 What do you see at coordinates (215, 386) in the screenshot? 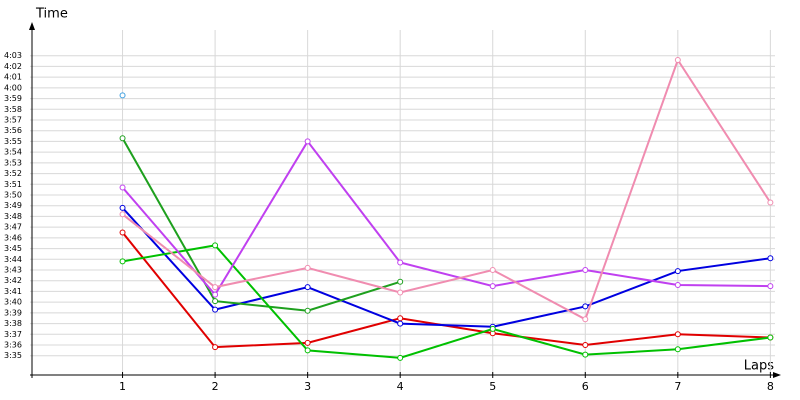
I see `x-tick-label: 2` at bounding box center [215, 386].